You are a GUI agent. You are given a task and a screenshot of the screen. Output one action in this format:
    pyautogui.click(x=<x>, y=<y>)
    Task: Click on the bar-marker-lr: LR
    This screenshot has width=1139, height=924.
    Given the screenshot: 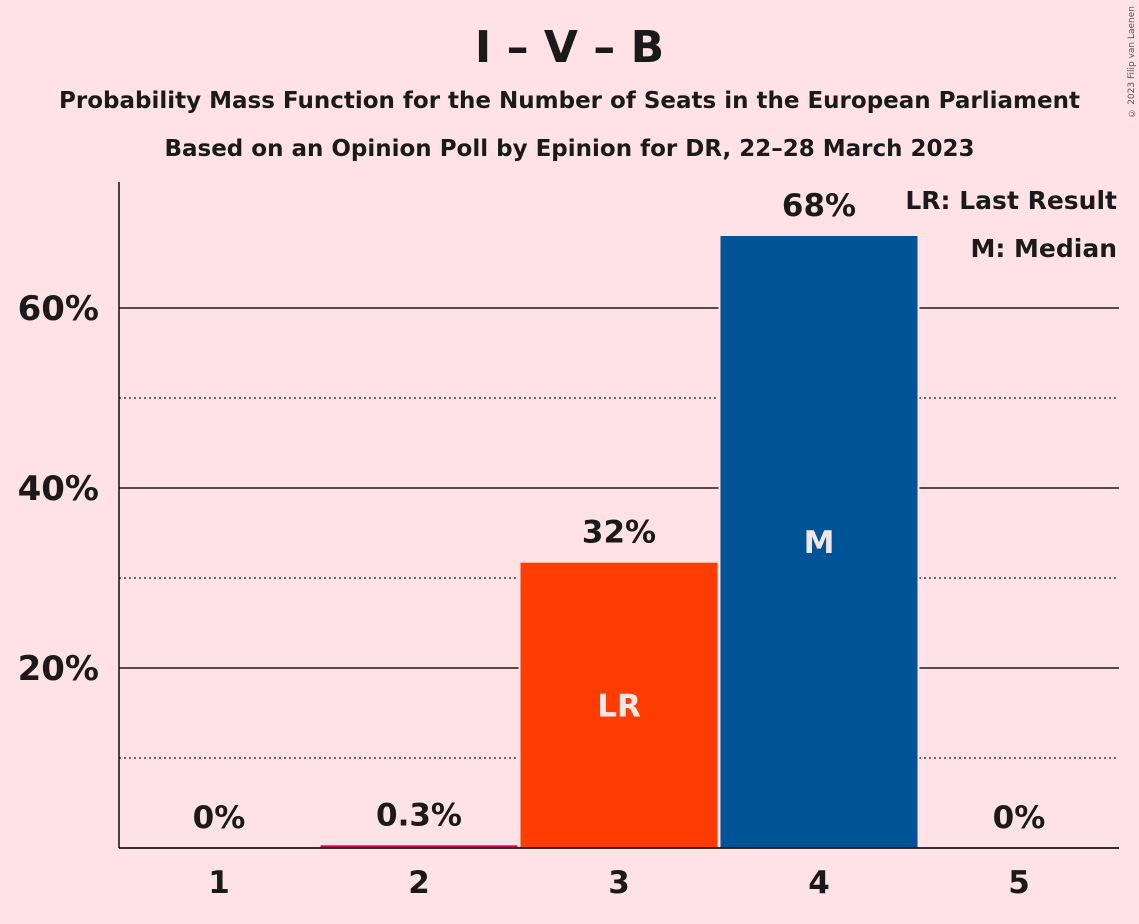 What is the action you would take?
    pyautogui.click(x=619, y=706)
    